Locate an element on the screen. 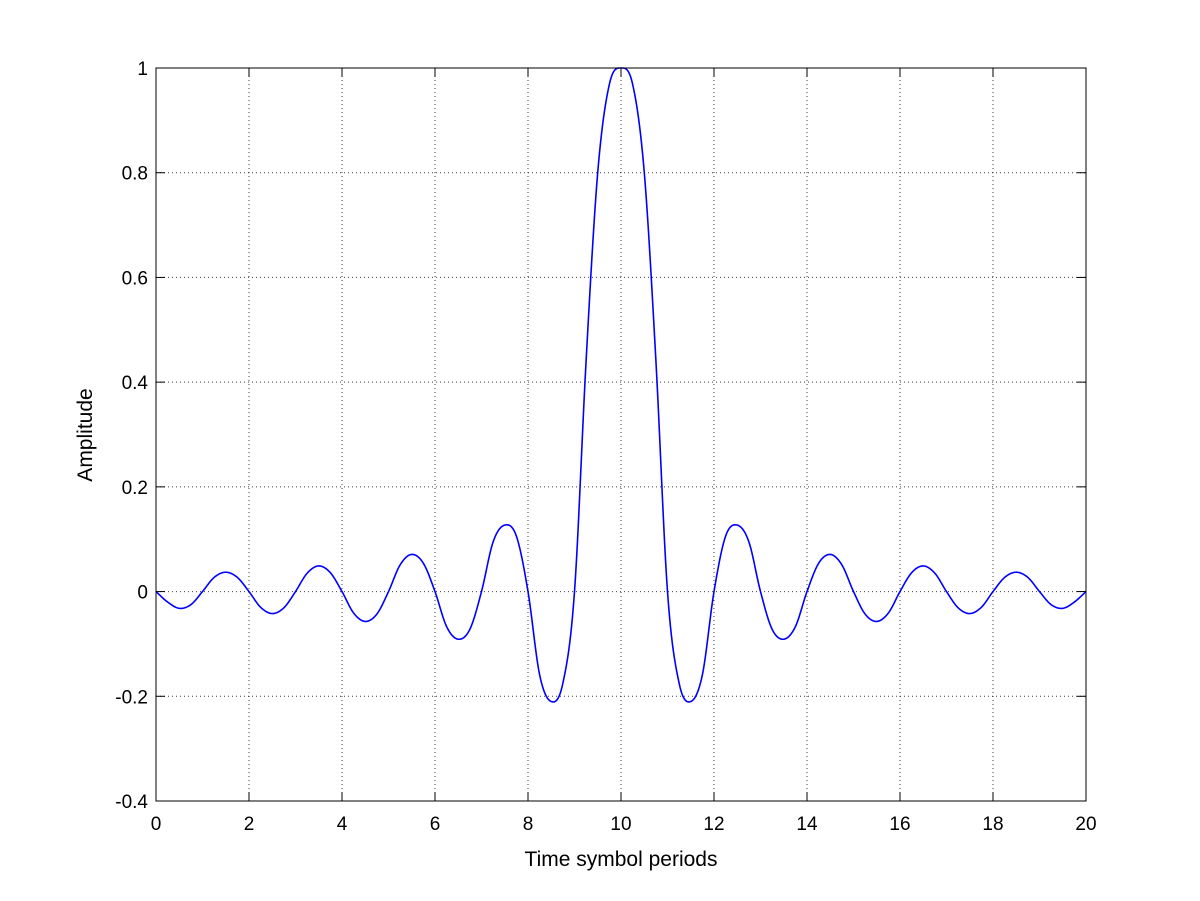  y-tick-label: 0.2 is located at coordinates (135, 488).